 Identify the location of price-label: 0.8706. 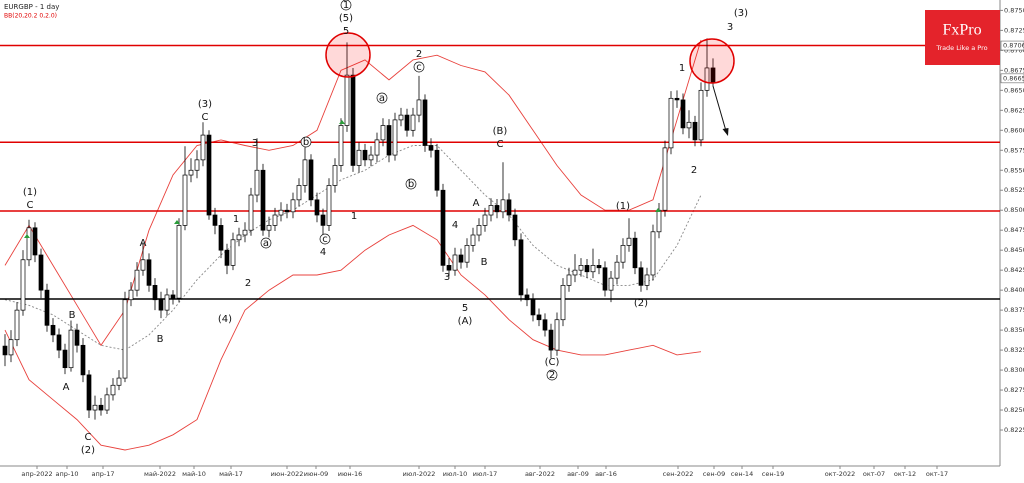
(1013, 46).